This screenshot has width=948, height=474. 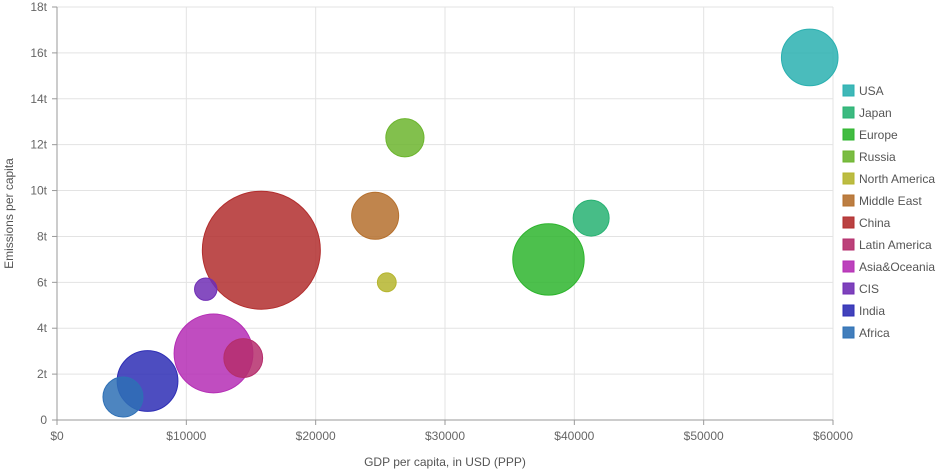 What do you see at coordinates (386, 282) in the screenshot?
I see `bubble-north-america` at bounding box center [386, 282].